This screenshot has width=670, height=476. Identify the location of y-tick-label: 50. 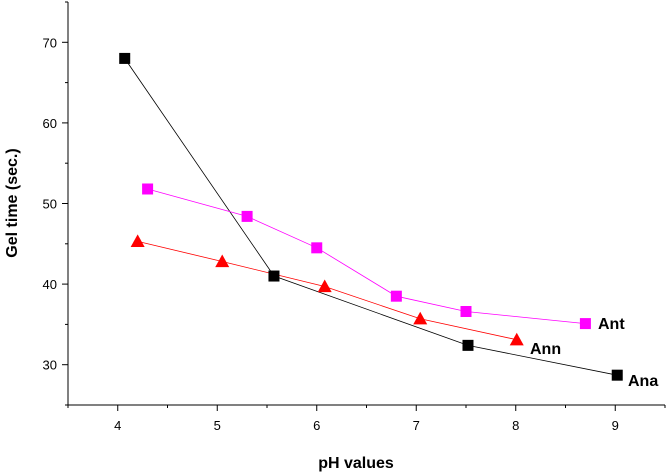
(50, 204).